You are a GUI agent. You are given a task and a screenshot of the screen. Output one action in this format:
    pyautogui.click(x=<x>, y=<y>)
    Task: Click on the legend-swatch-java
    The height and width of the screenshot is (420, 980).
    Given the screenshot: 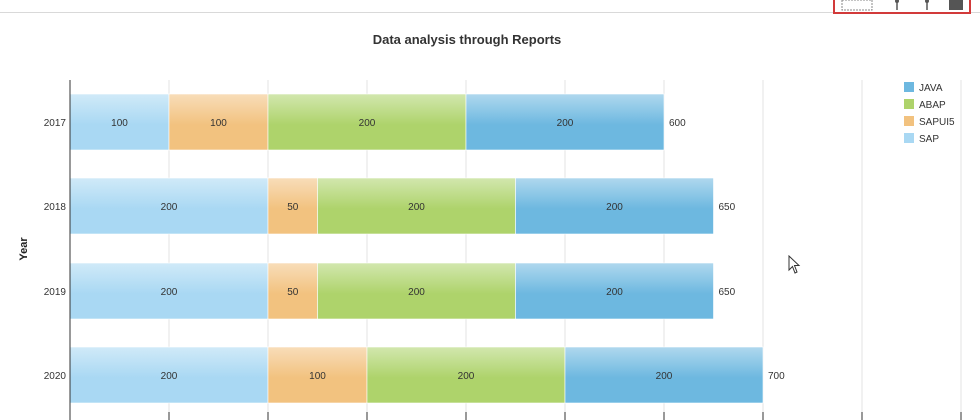 What is the action you would take?
    pyautogui.click(x=909, y=87)
    